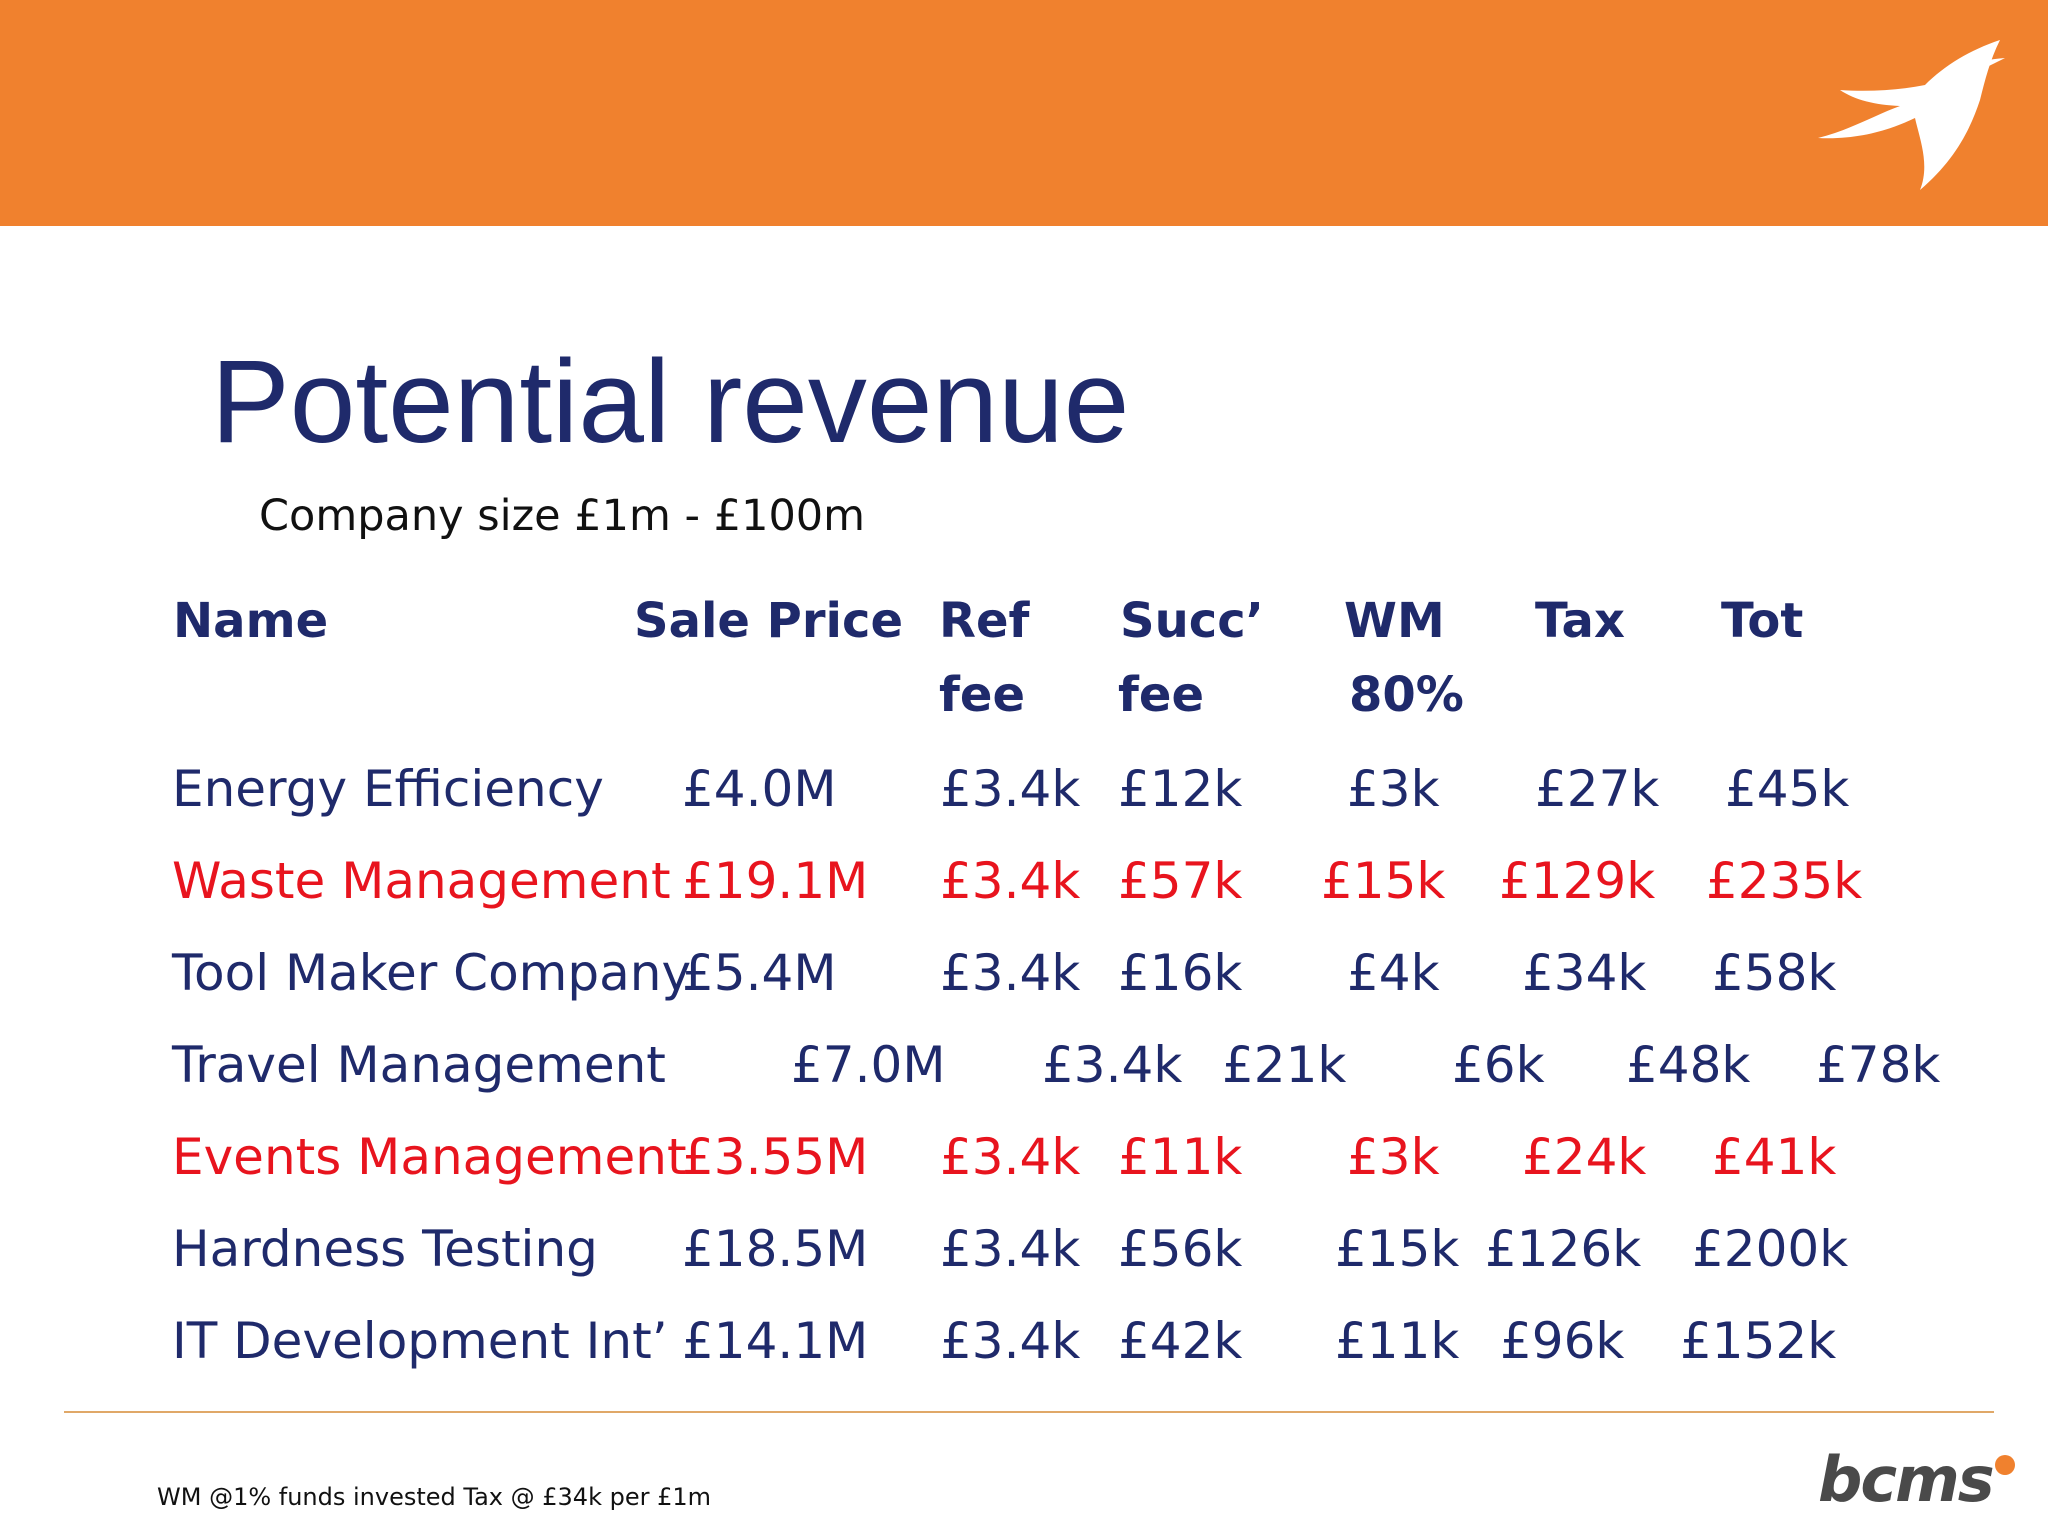 Image resolution: width=2048 pixels, height=1536 pixels. I want to click on cell-name: Travel Management, so click(419, 1065).